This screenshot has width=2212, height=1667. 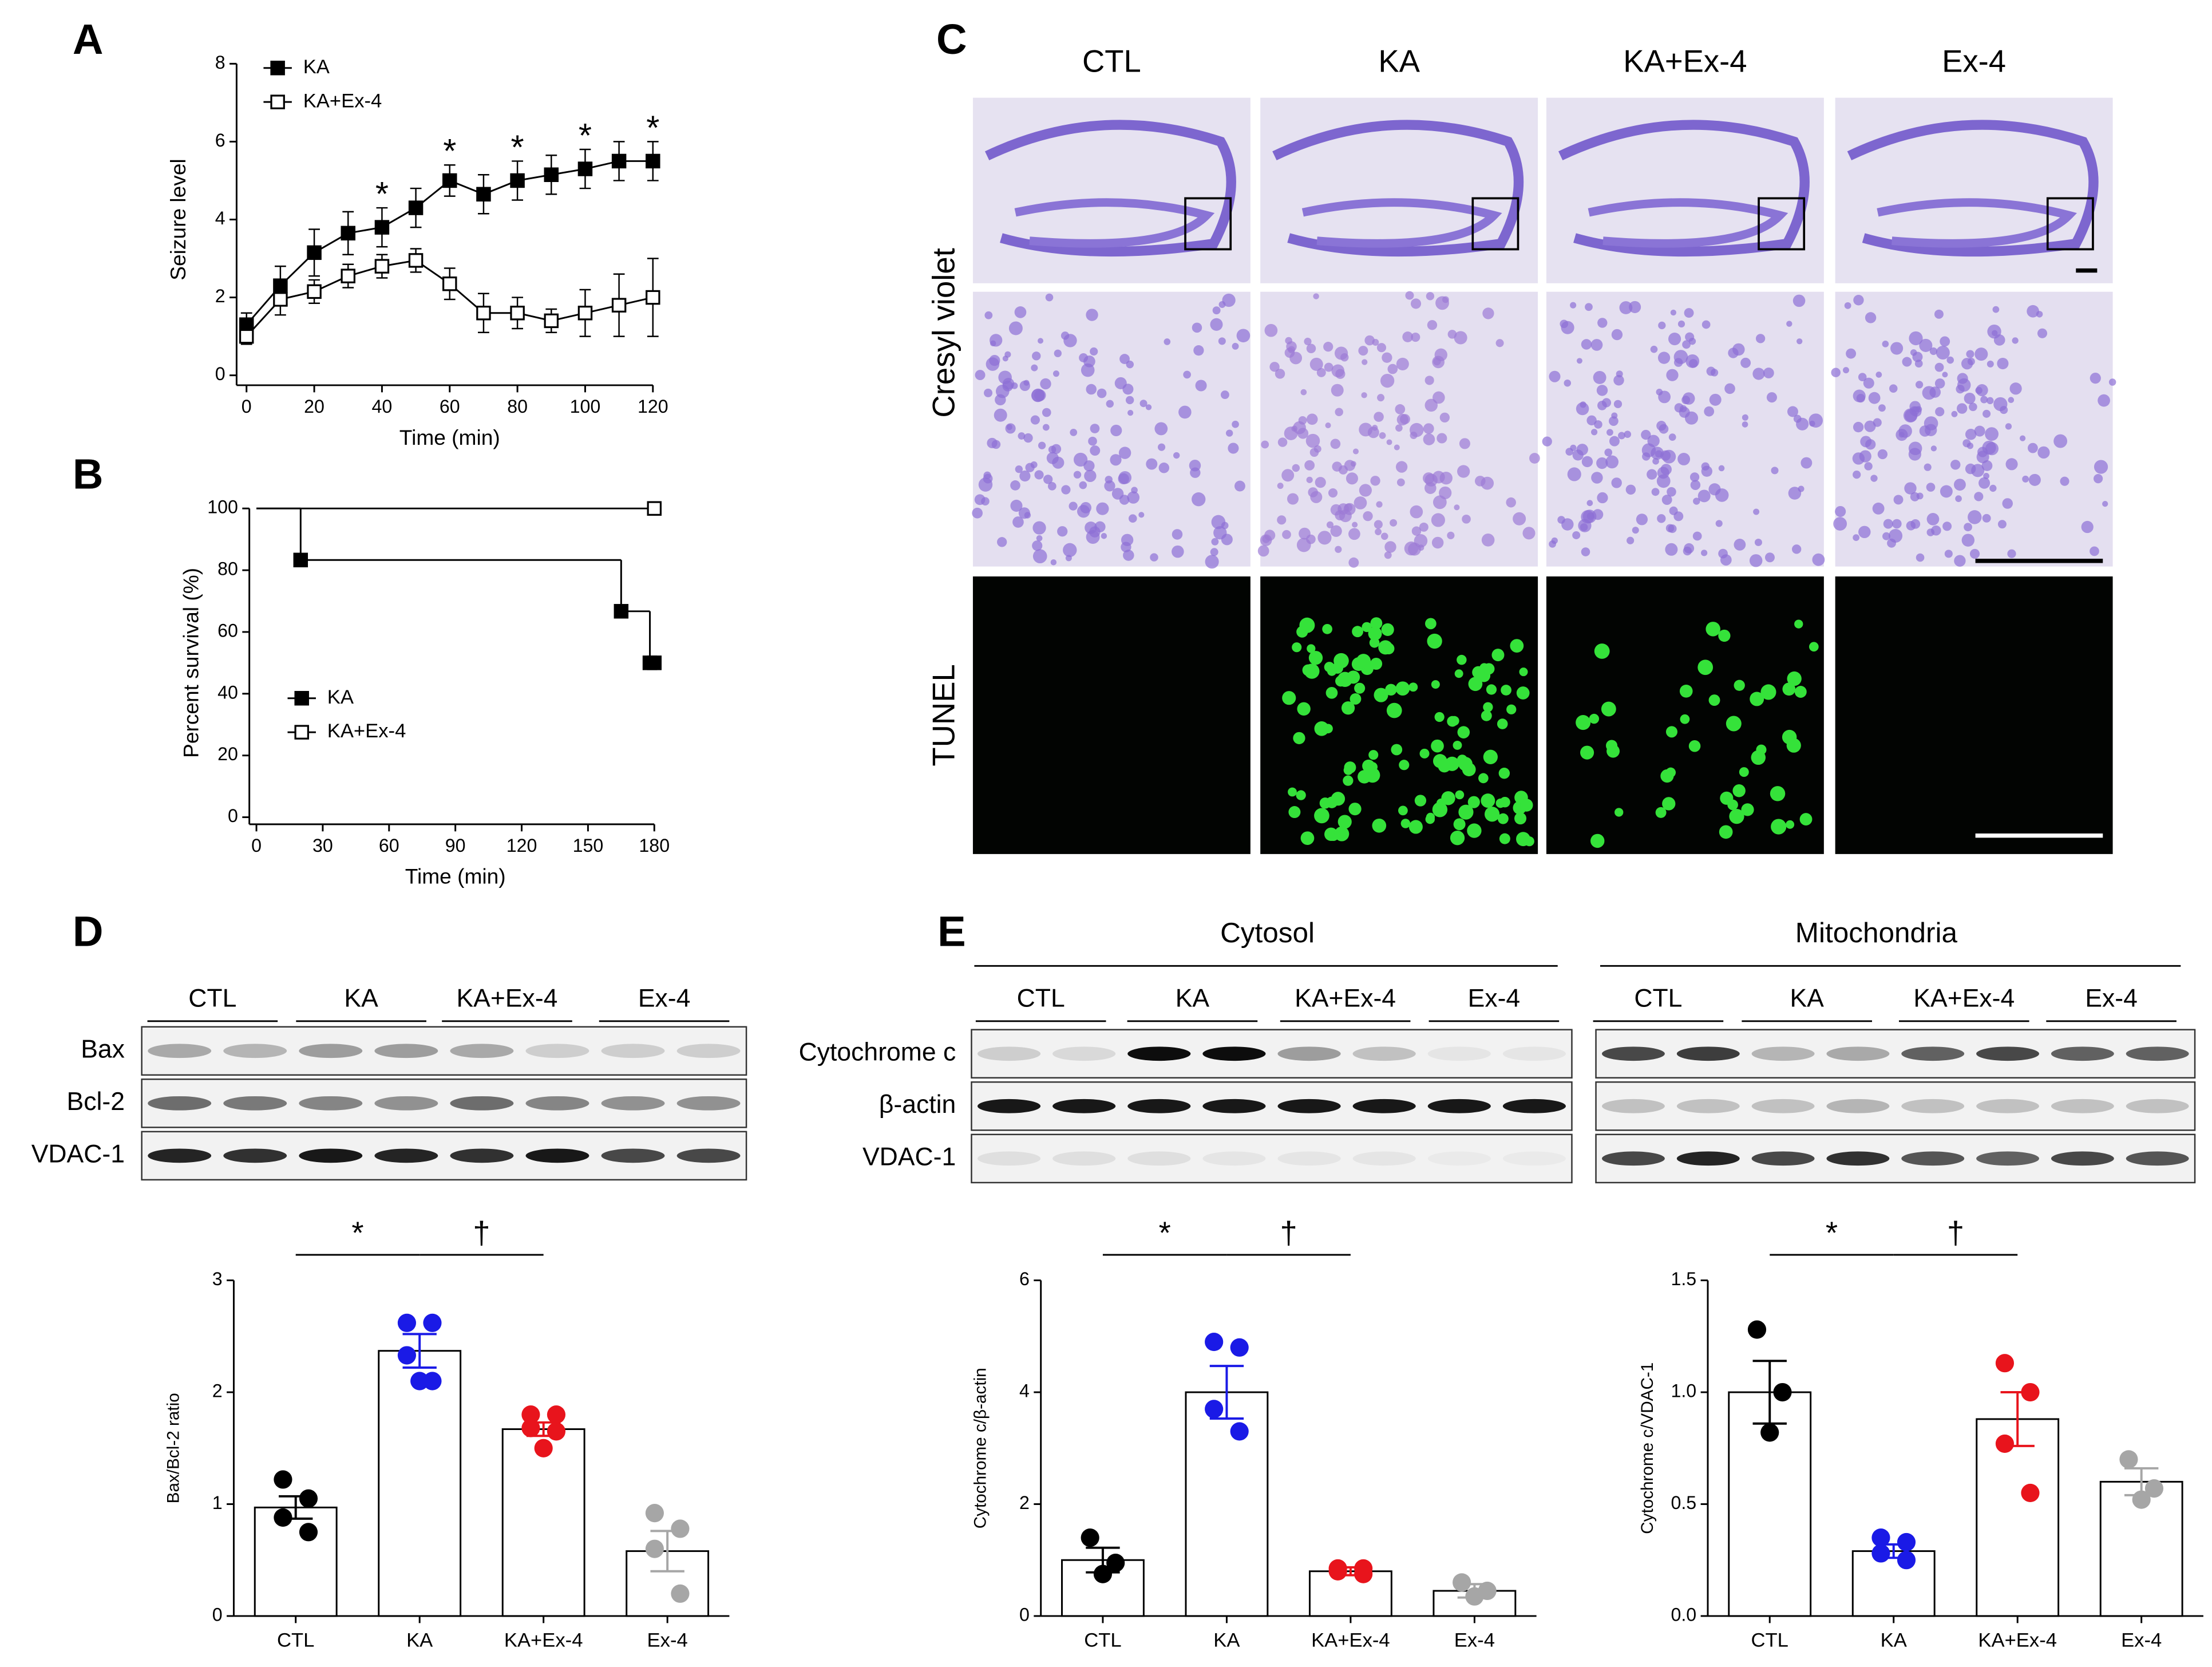 I want to click on row-label: TUNEL, so click(x=944, y=715).